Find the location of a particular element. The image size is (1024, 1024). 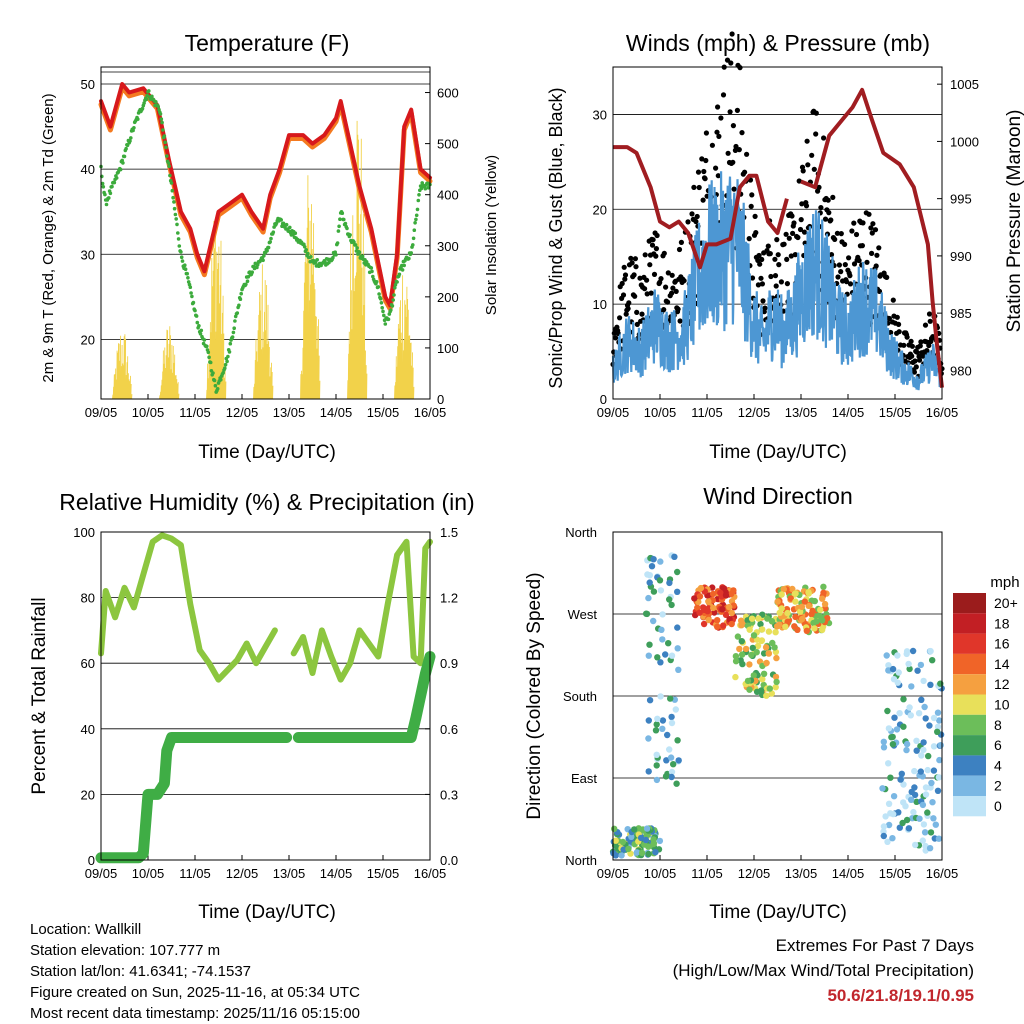

x-tick-label: 15/05 is located at coordinates (895, 873).